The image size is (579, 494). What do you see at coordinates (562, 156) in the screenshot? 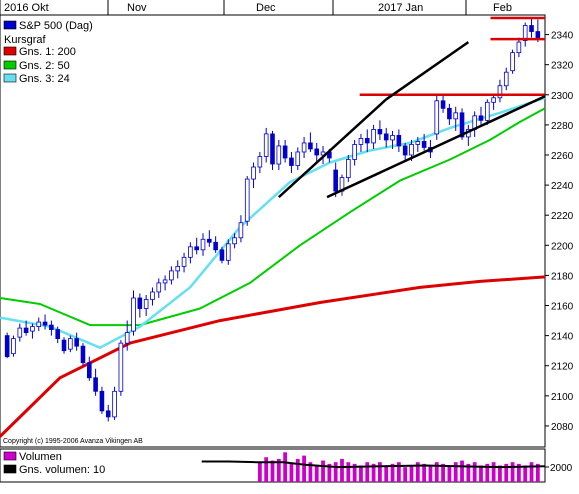
I see `y-tick-label: 2260` at bounding box center [562, 156].